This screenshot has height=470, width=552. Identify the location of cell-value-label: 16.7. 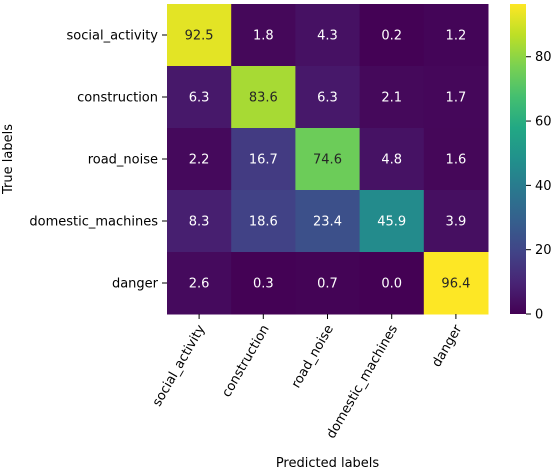
(263, 160).